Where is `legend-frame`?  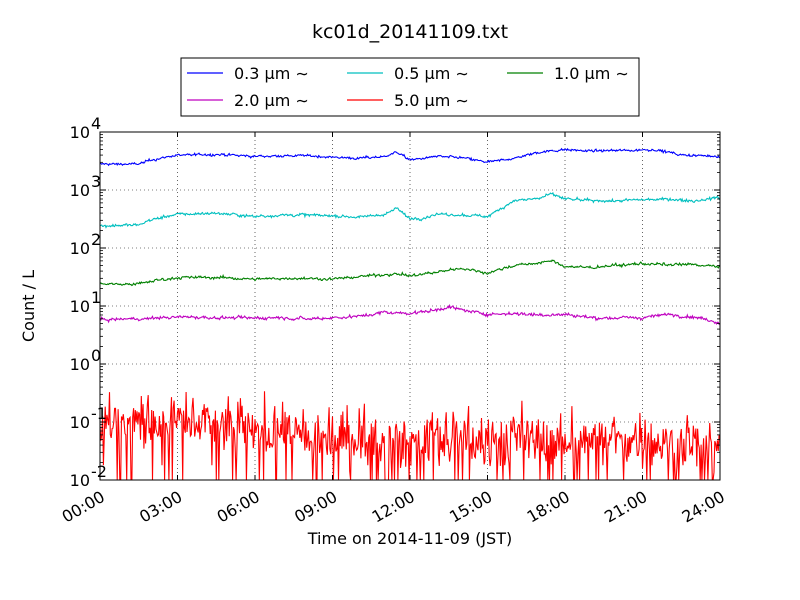
legend-frame is located at coordinates (410, 87).